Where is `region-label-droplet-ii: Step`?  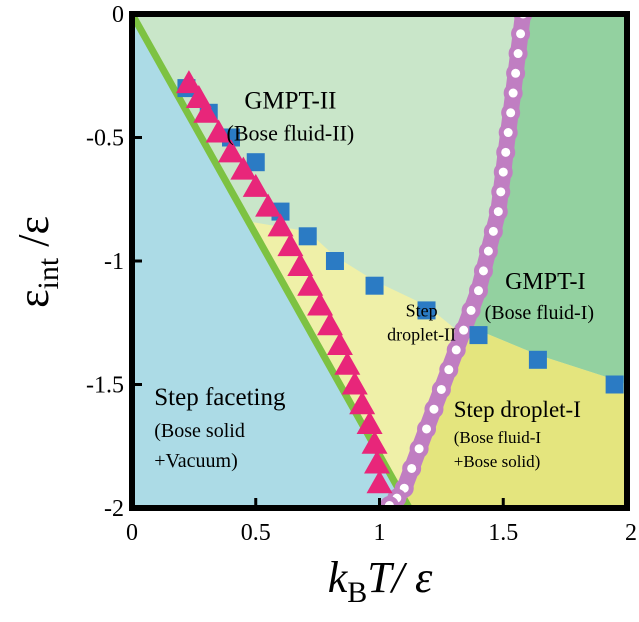
region-label-droplet-ii: Step is located at coordinates (422, 310).